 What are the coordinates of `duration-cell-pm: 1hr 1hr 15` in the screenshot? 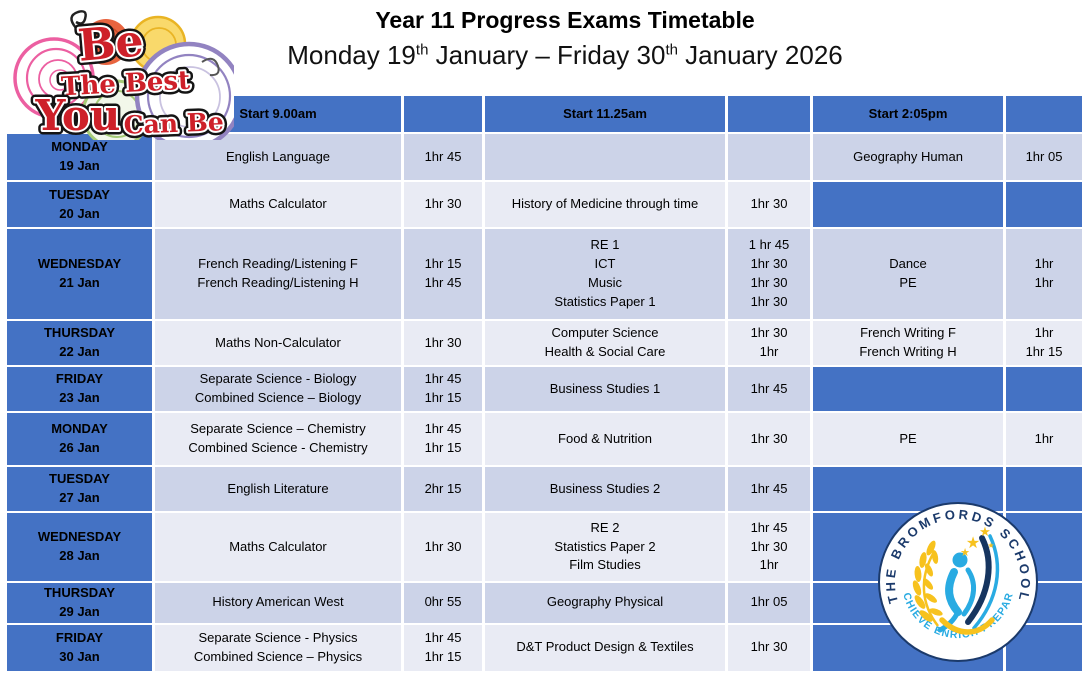 It's located at (1044, 343).